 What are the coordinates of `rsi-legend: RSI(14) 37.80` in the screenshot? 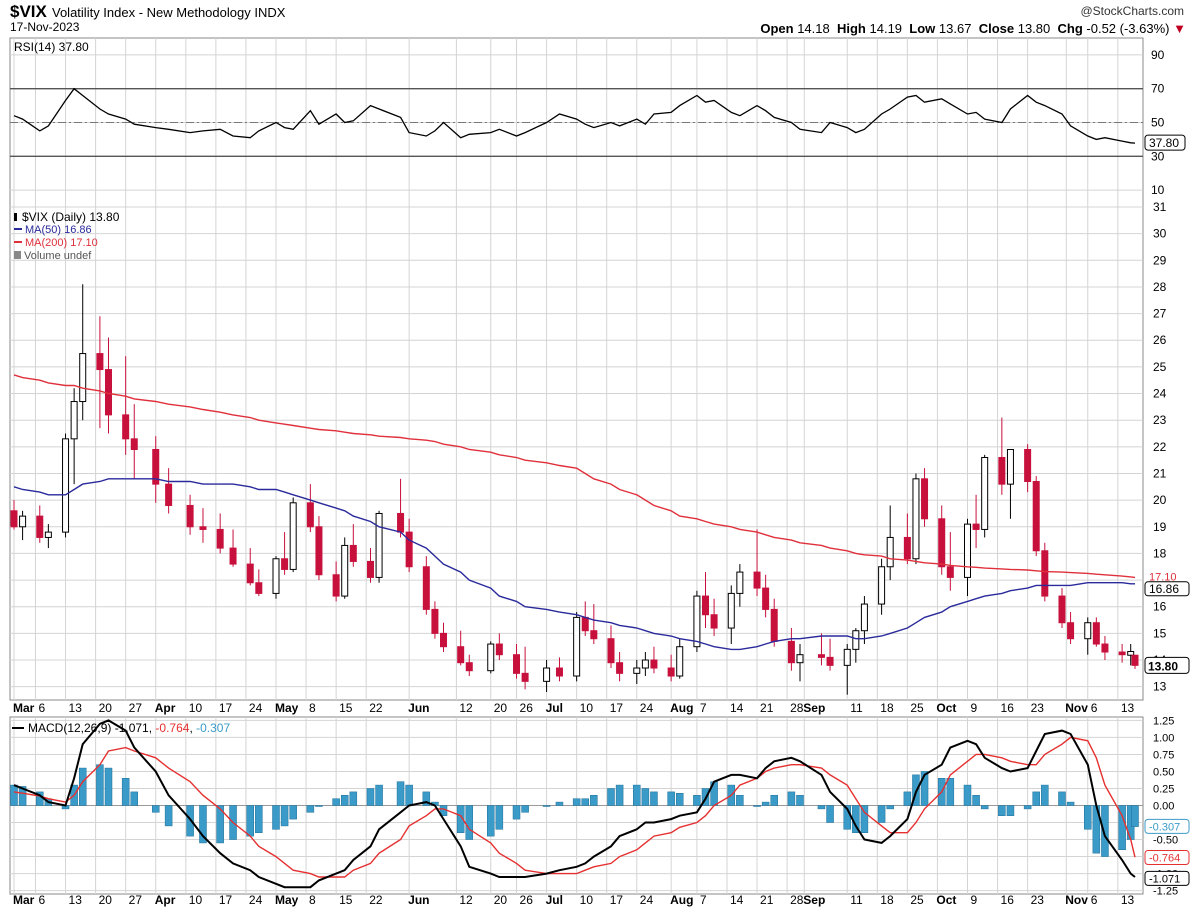 It's located at (51, 47).